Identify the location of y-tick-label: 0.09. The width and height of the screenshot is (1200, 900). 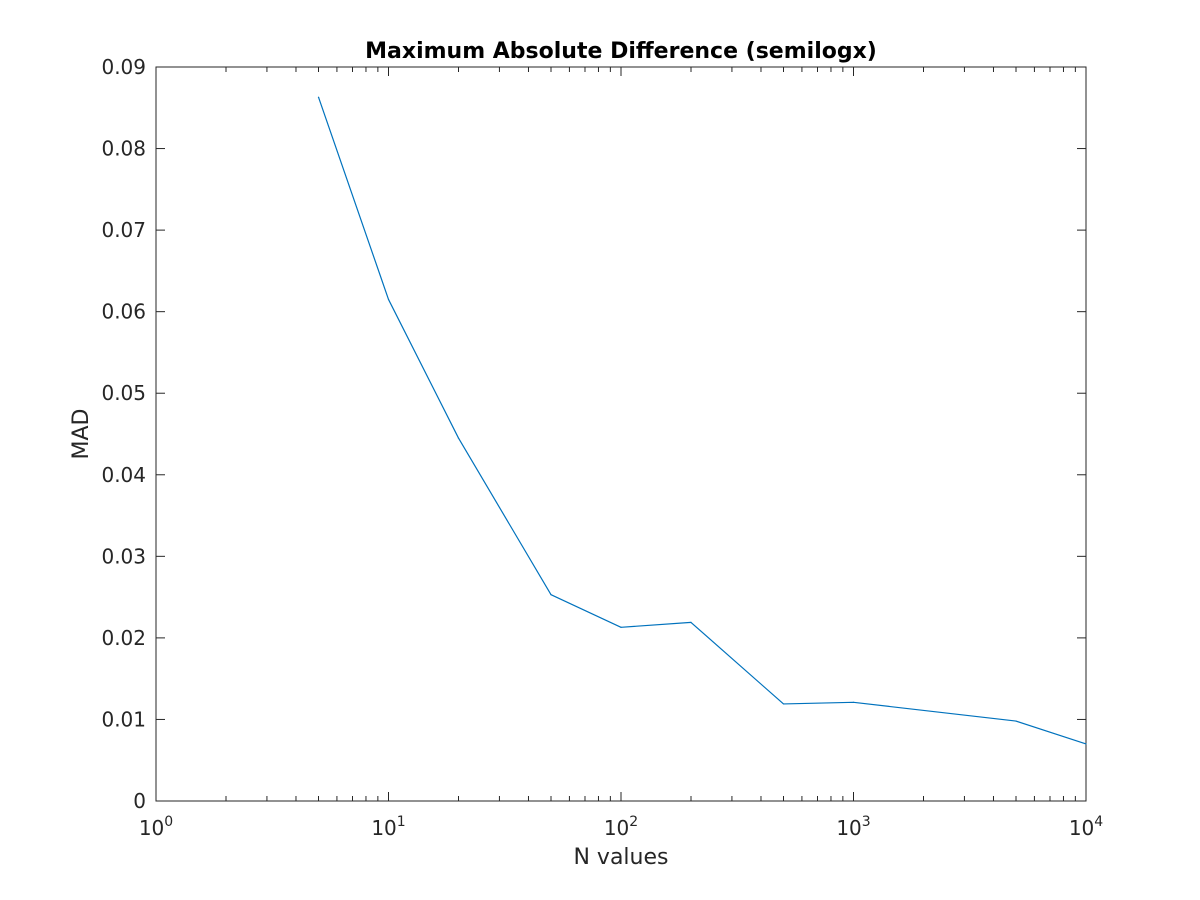
(123, 67).